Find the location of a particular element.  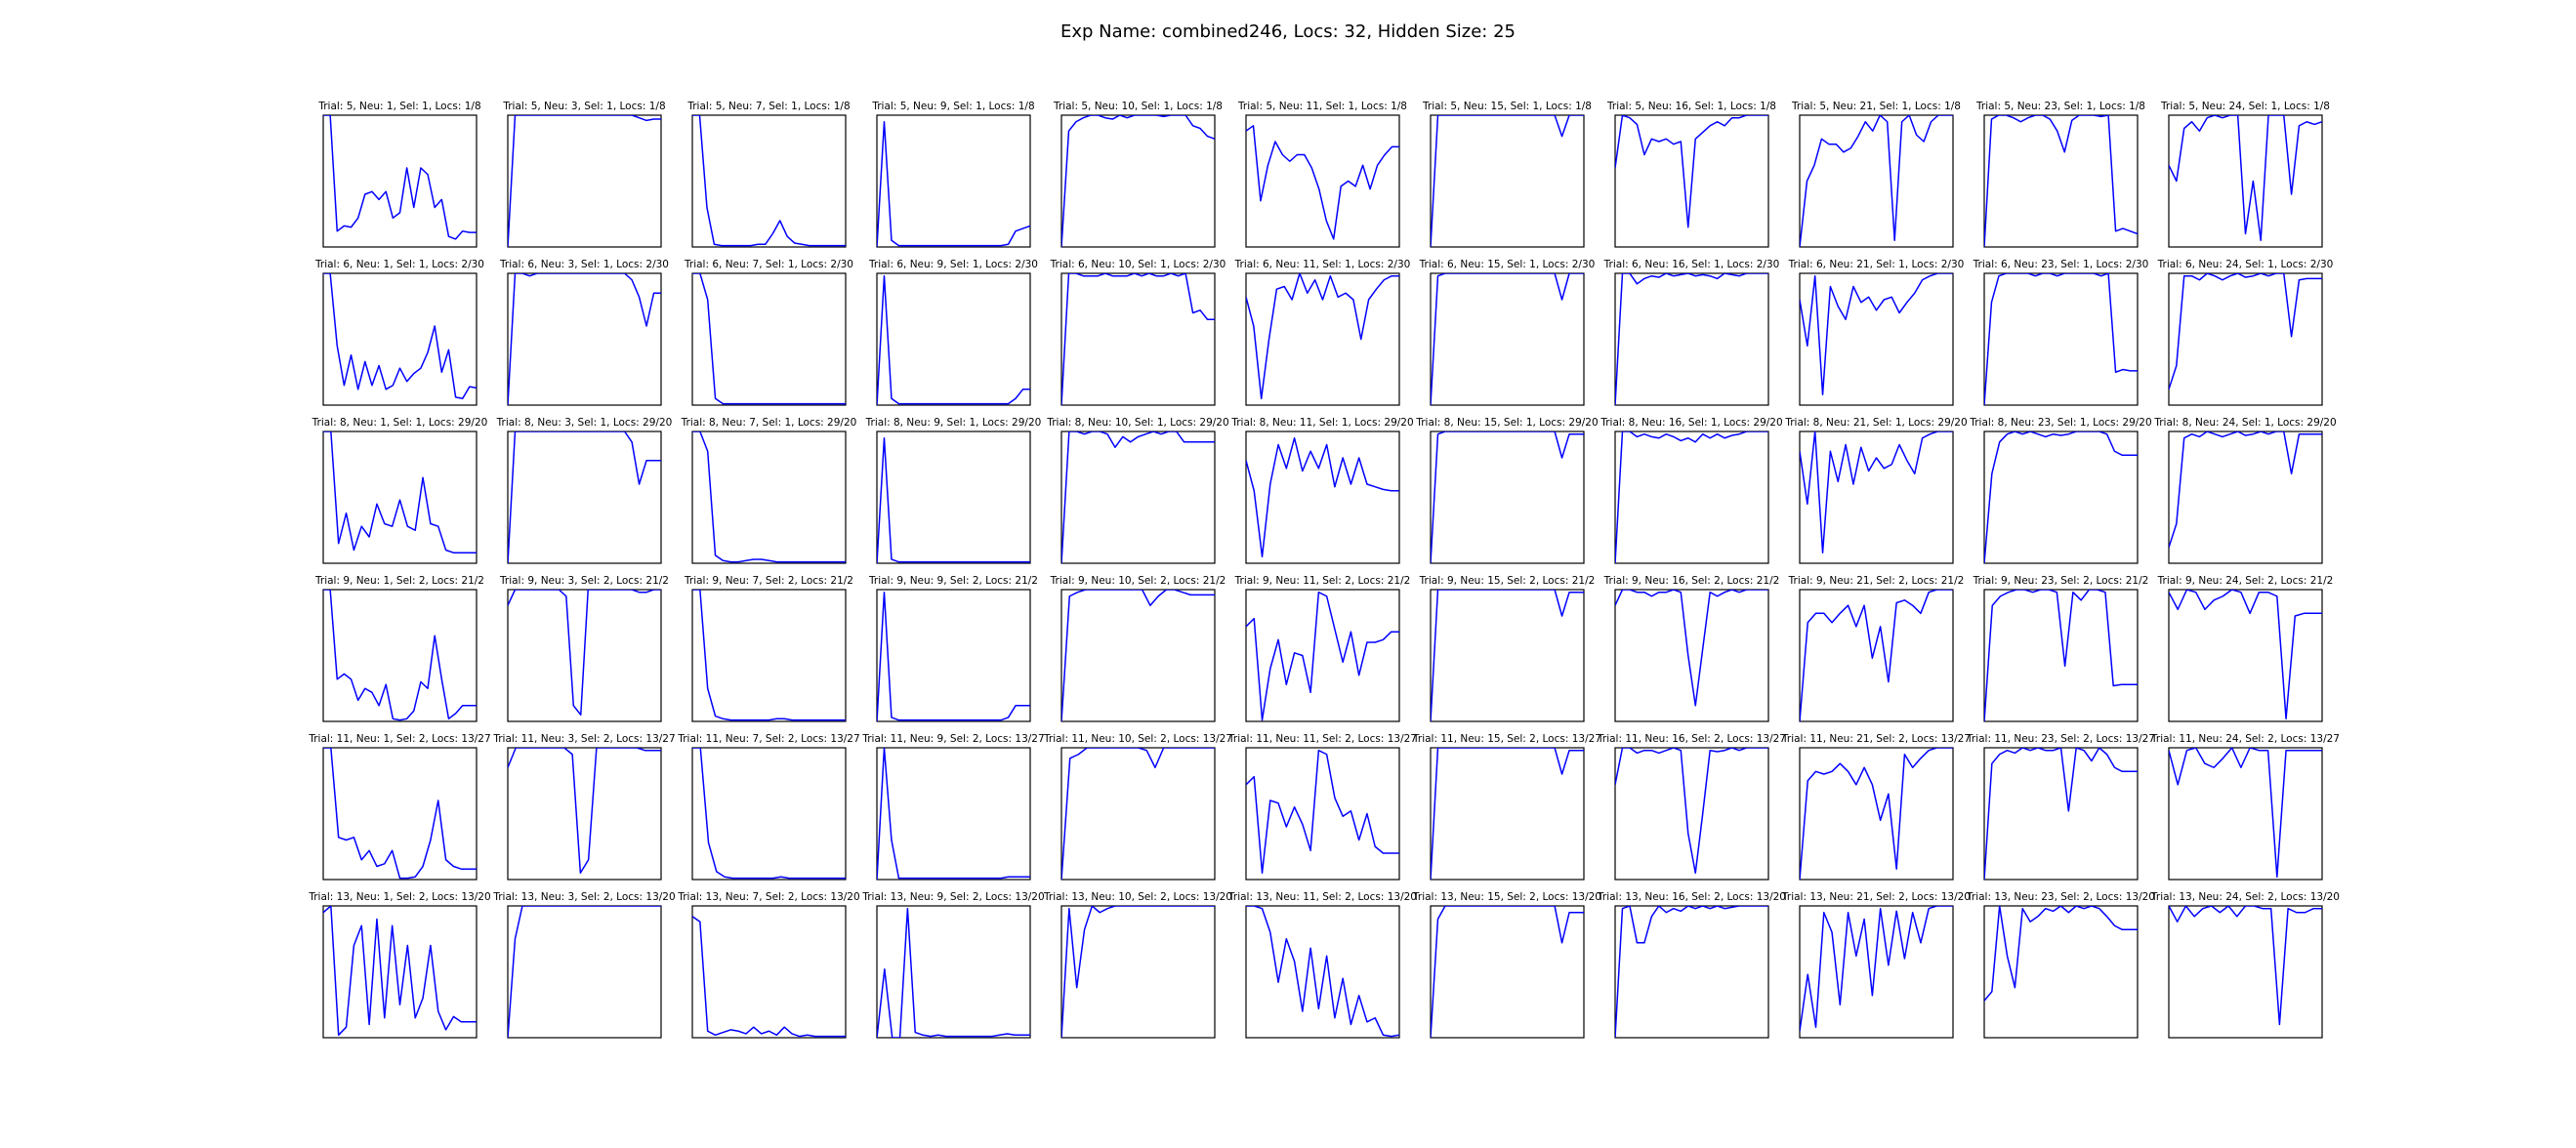

subplot-title: Trial: 8, Neu: 21, Sel: 1, Locs: 29/20 is located at coordinates (1875, 423).